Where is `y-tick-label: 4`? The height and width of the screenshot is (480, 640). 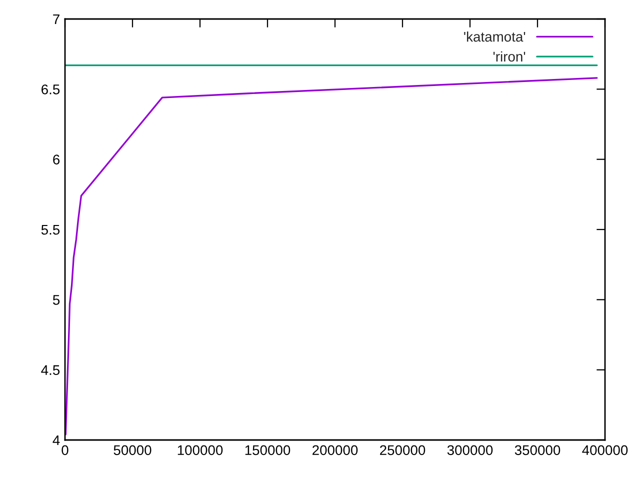
y-tick-label: 4 is located at coordinates (56, 440).